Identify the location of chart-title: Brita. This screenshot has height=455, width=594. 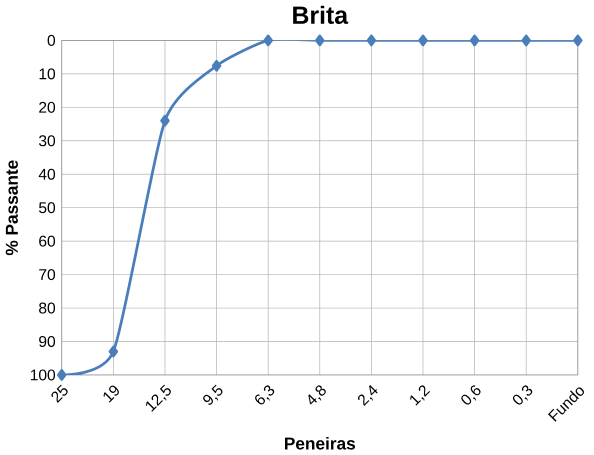
(320, 15).